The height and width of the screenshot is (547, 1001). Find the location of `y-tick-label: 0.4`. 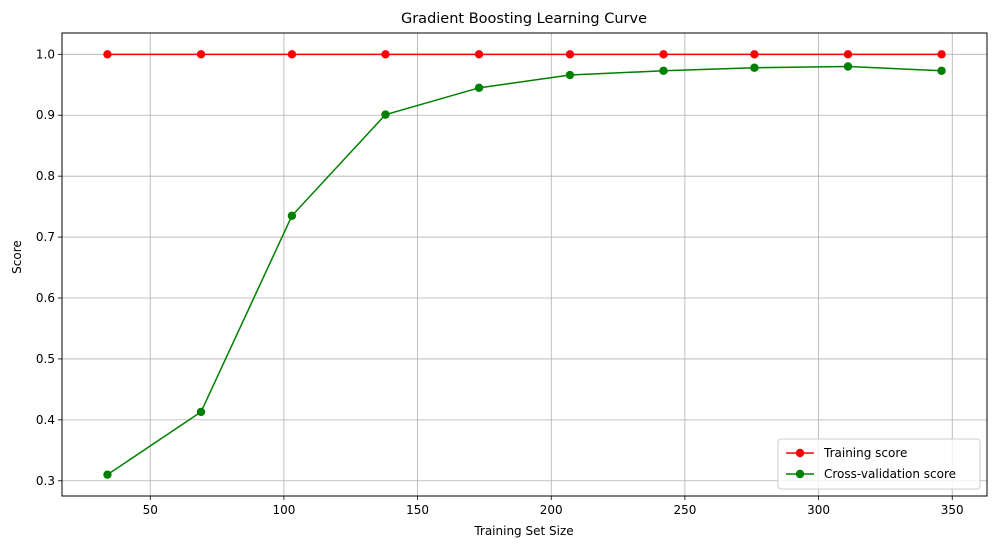

y-tick-label: 0.4 is located at coordinates (45, 420).